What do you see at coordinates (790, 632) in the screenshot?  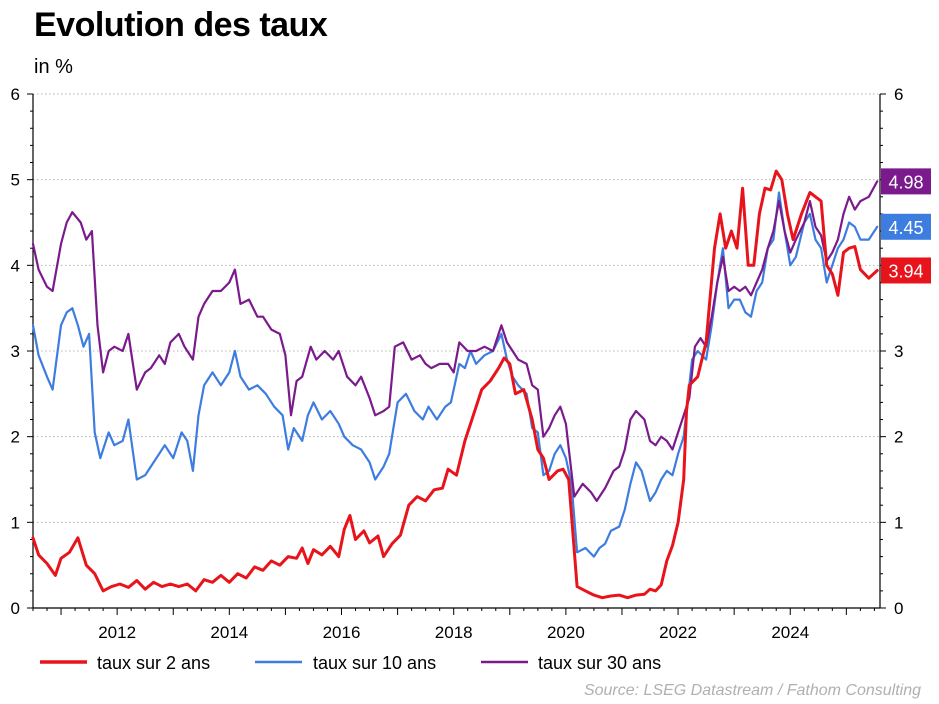 I see `x-tick-label: 2024` at bounding box center [790, 632].